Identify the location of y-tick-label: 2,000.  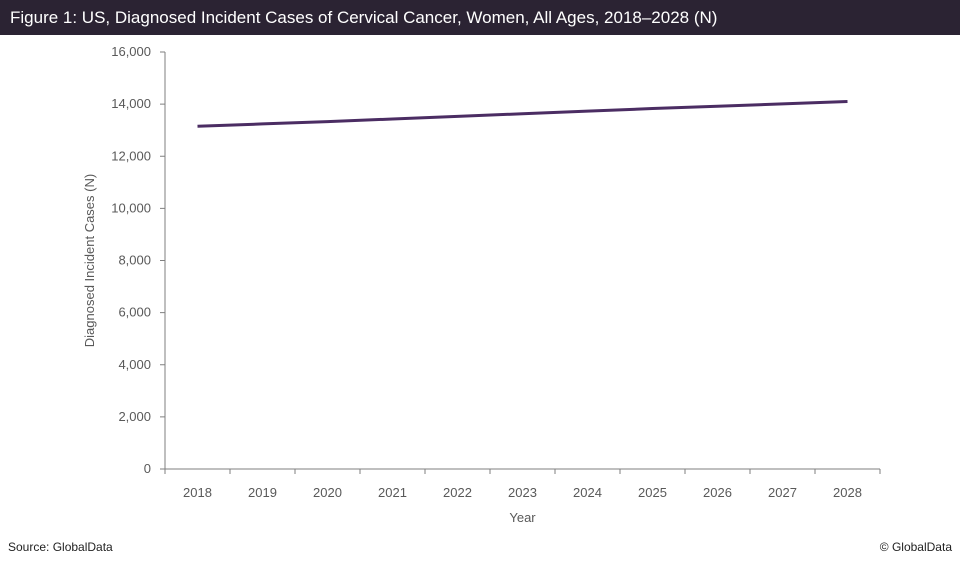
(134, 416).